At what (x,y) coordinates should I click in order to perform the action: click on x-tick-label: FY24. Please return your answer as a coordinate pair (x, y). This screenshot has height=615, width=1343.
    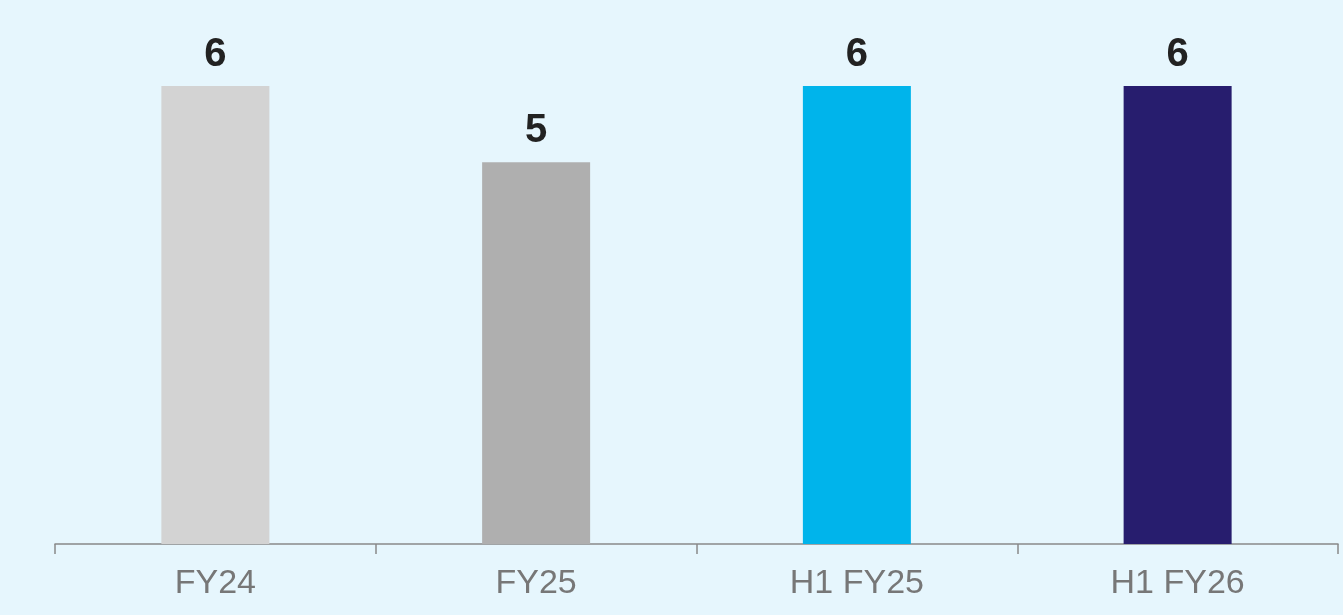
    Looking at the image, I should click on (215, 581).